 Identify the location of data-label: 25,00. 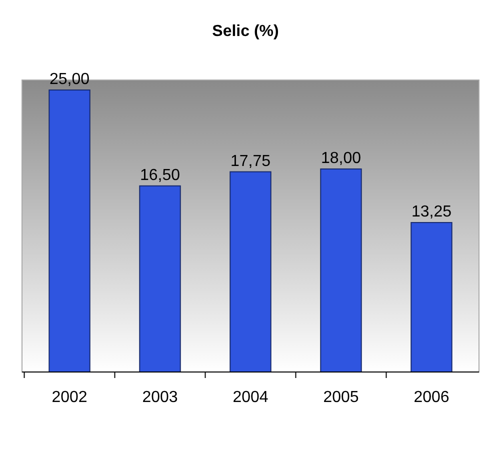
(69, 79).